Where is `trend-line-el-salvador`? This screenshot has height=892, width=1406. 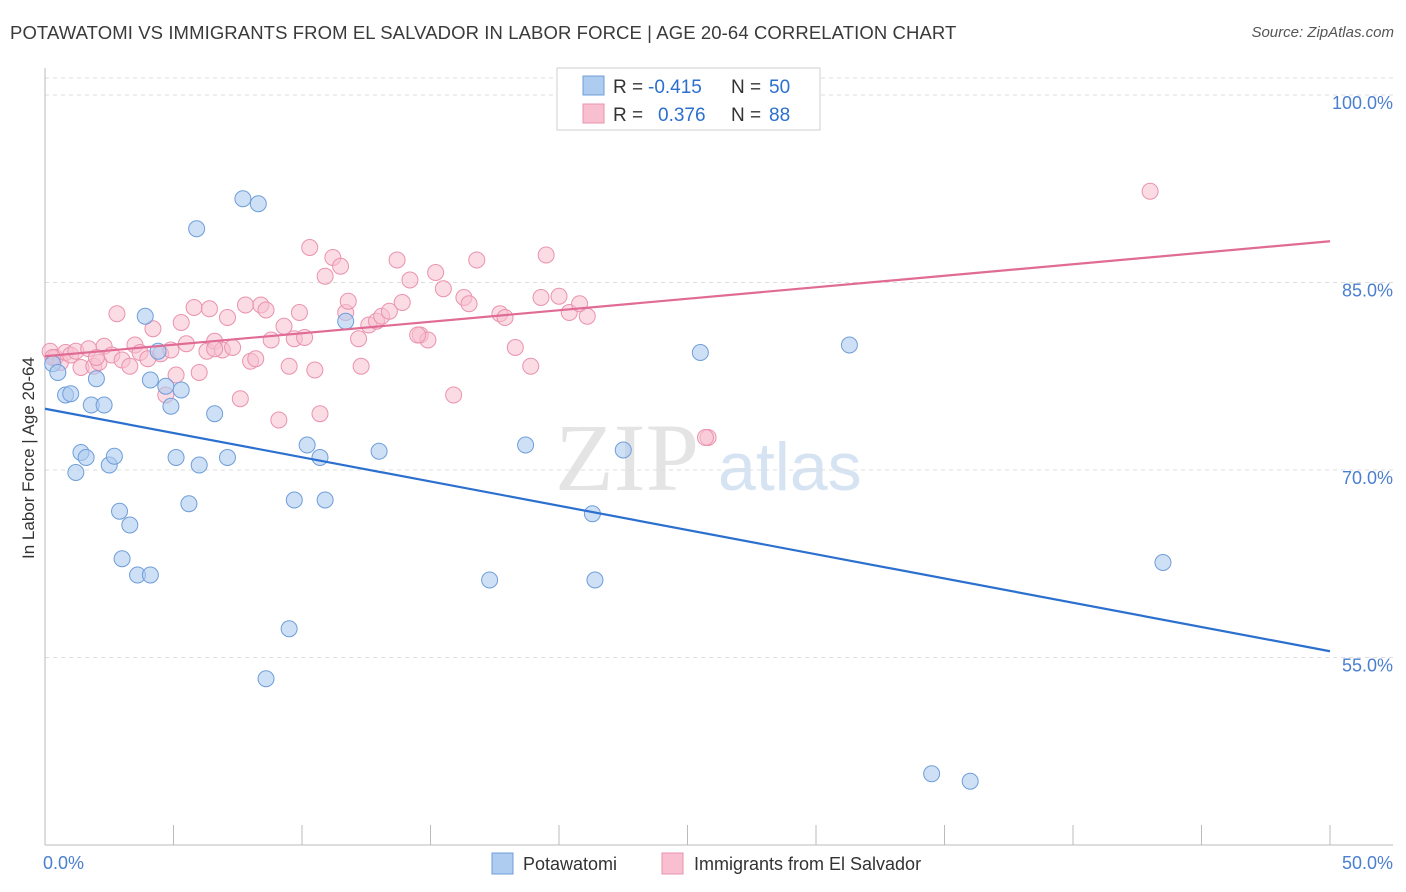
trend-line-el-salvador is located at coordinates (687, 299).